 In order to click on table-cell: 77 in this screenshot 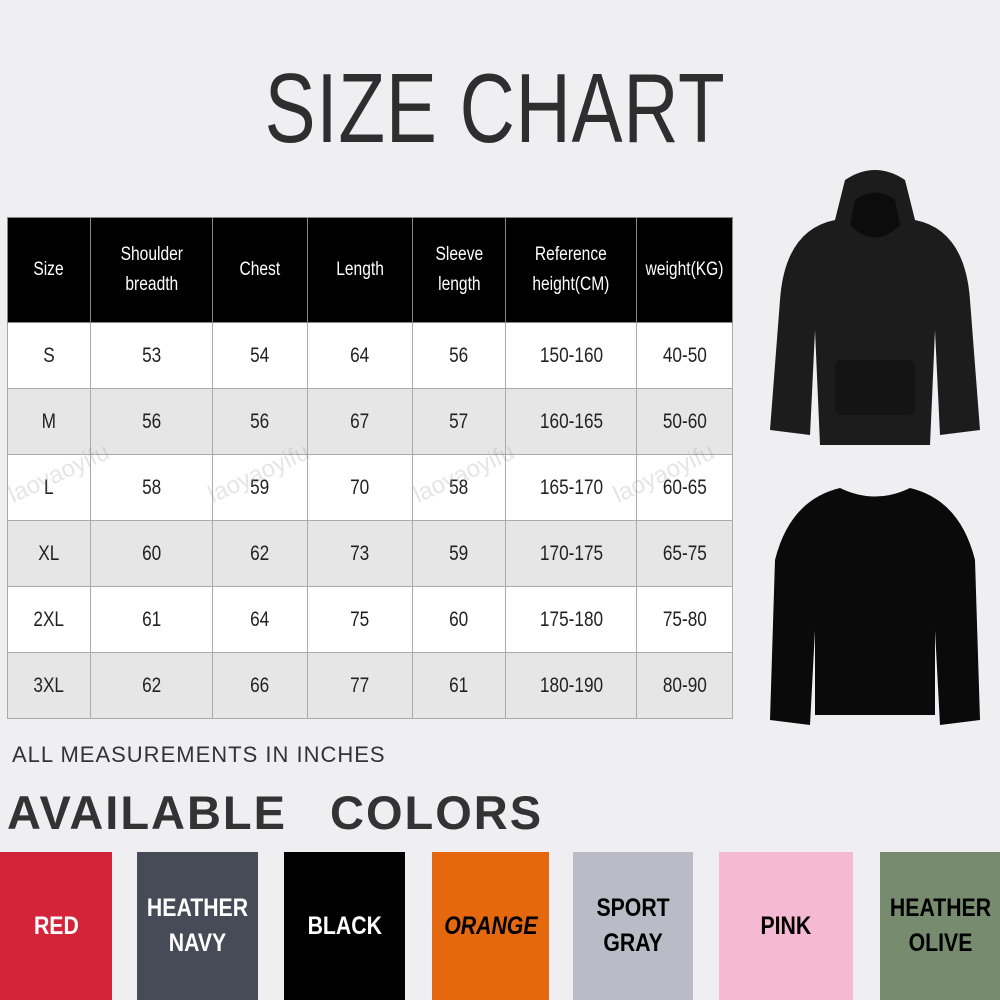, I will do `click(359, 685)`.